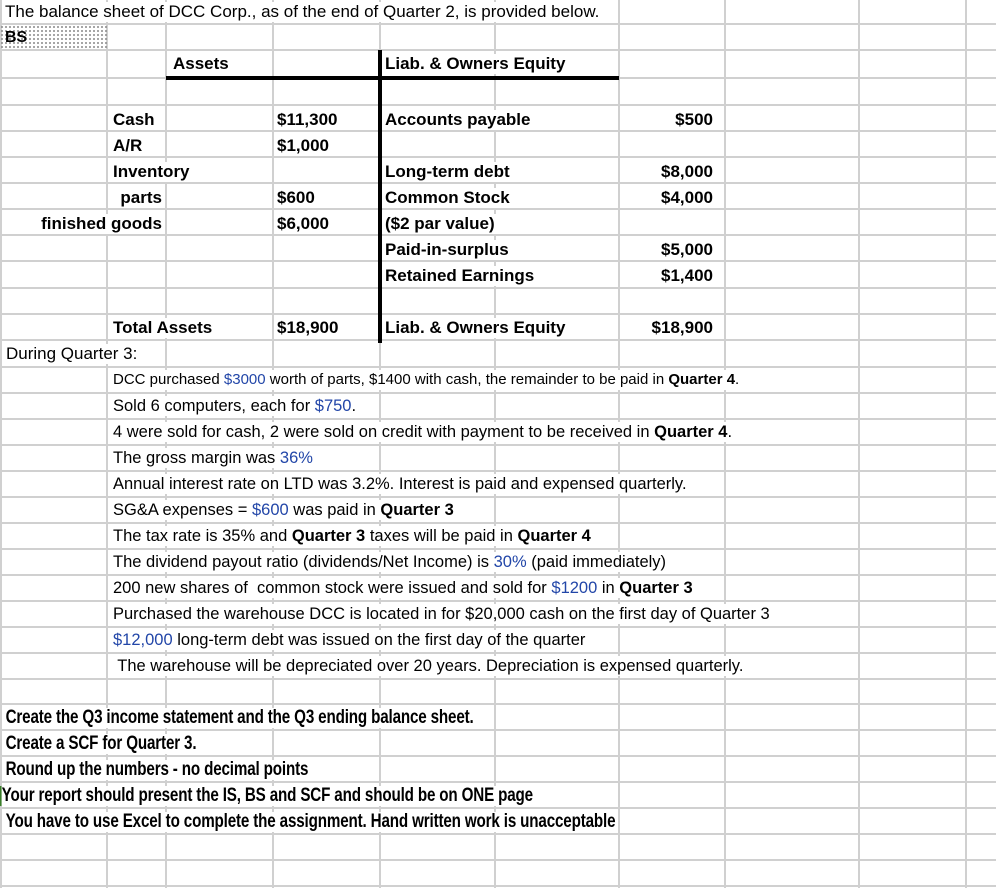 Image resolution: width=996 pixels, height=888 pixels. I want to click on quarter3-event-line: The gross margin was 36%, so click(213, 458).